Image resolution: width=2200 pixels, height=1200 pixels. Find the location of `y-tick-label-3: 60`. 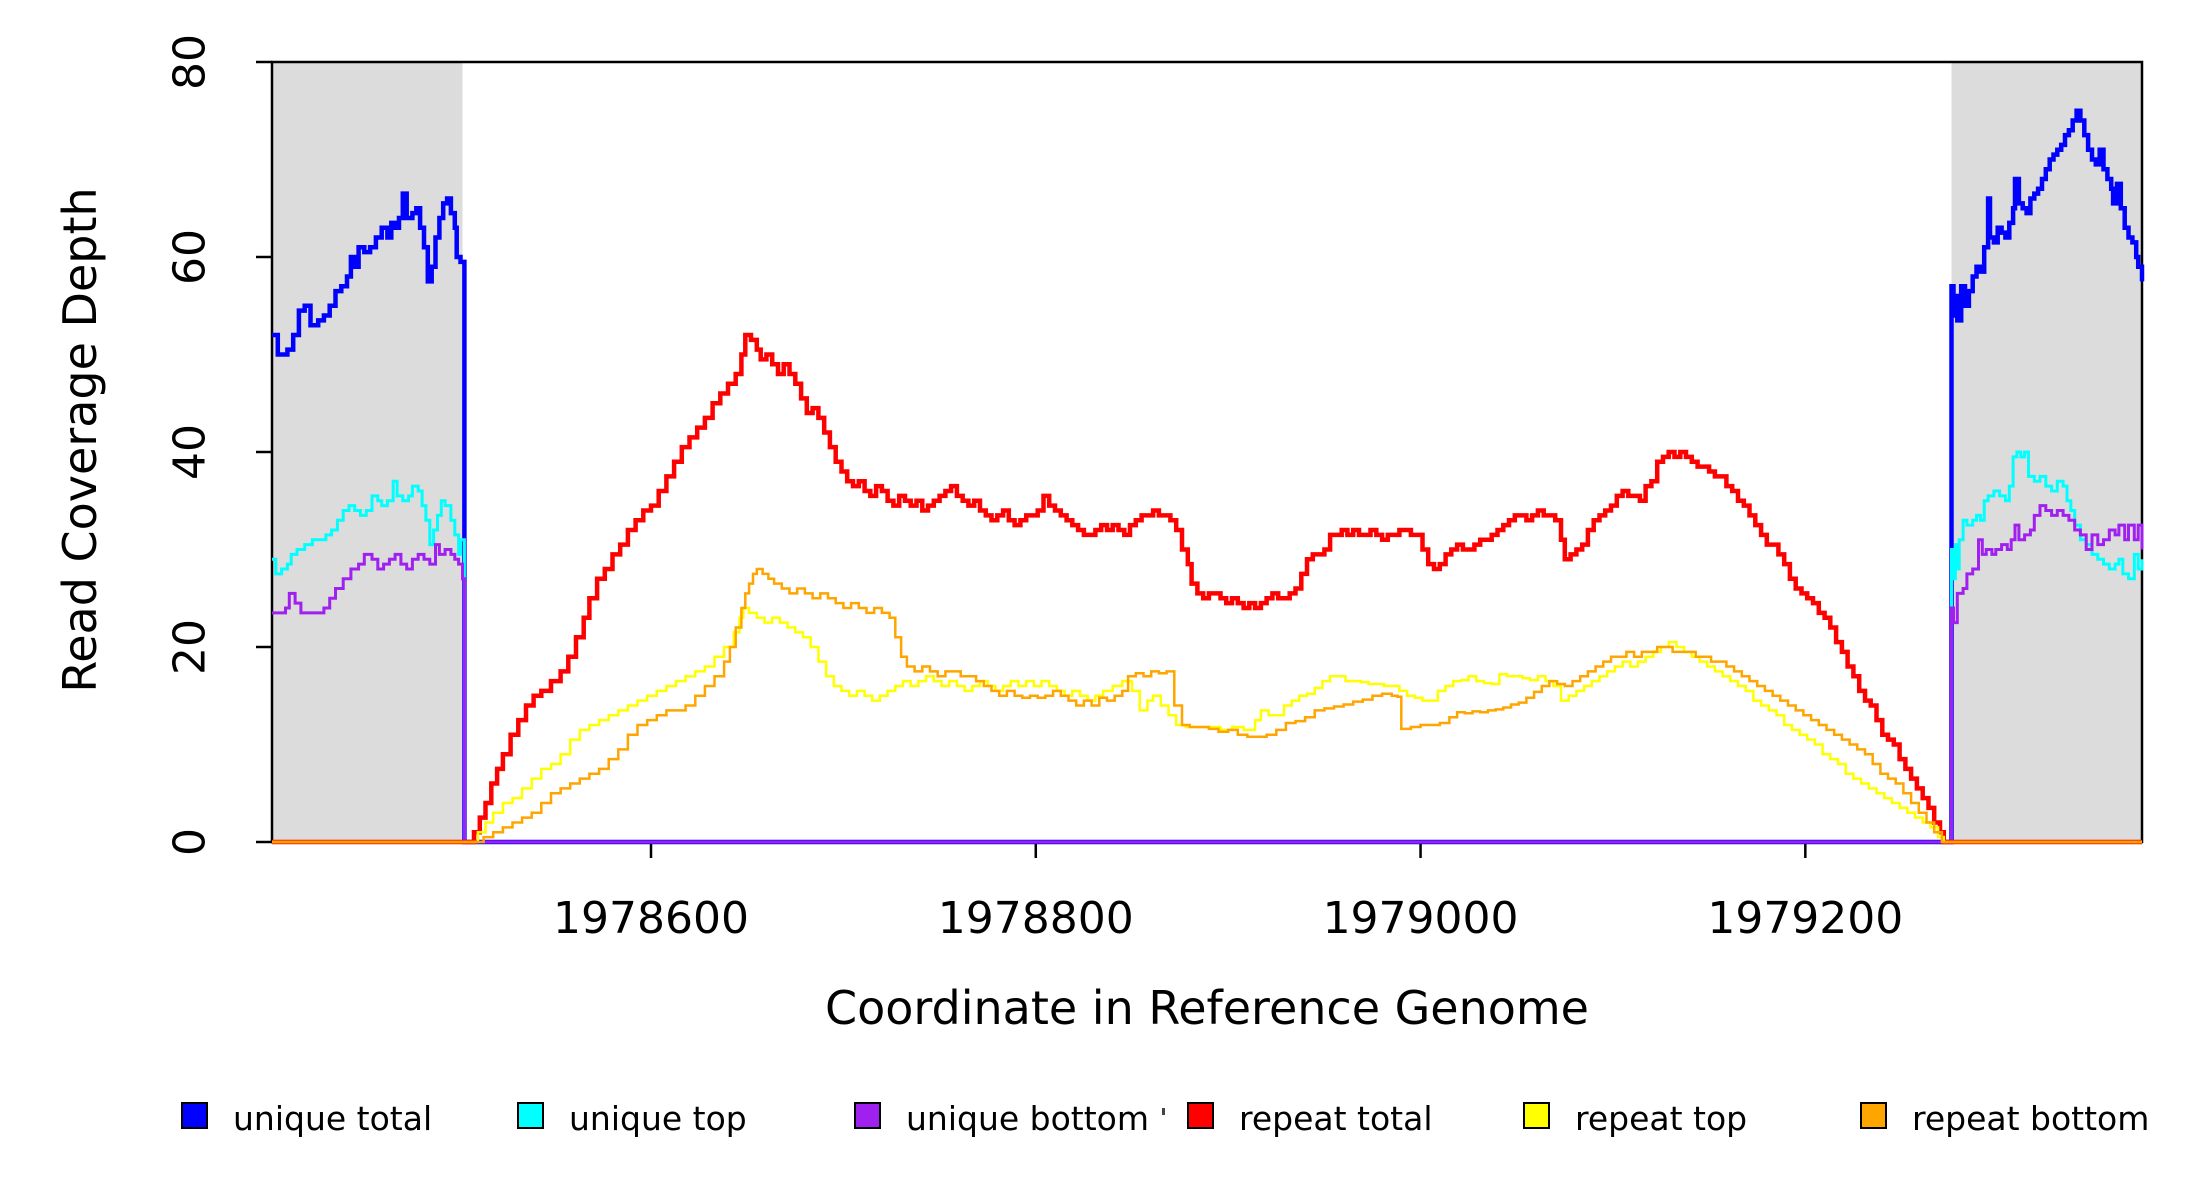

y-tick-label-3: 60 is located at coordinates (190, 257).